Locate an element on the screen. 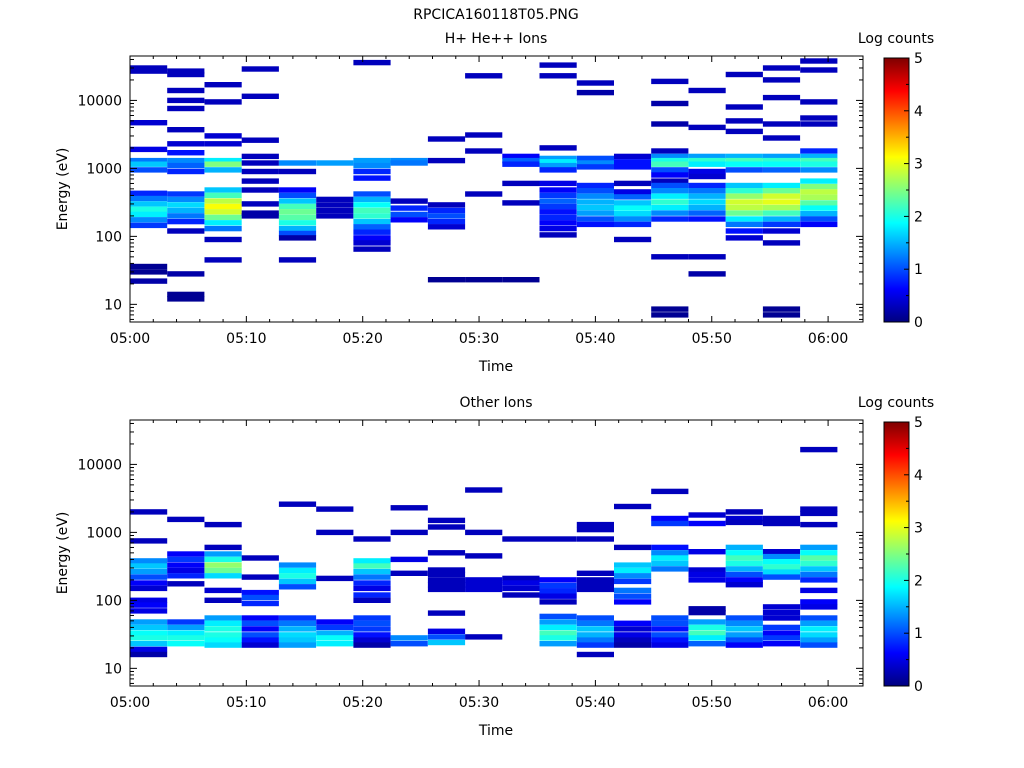  x-tick-label: 05:00 is located at coordinates (130, 703).